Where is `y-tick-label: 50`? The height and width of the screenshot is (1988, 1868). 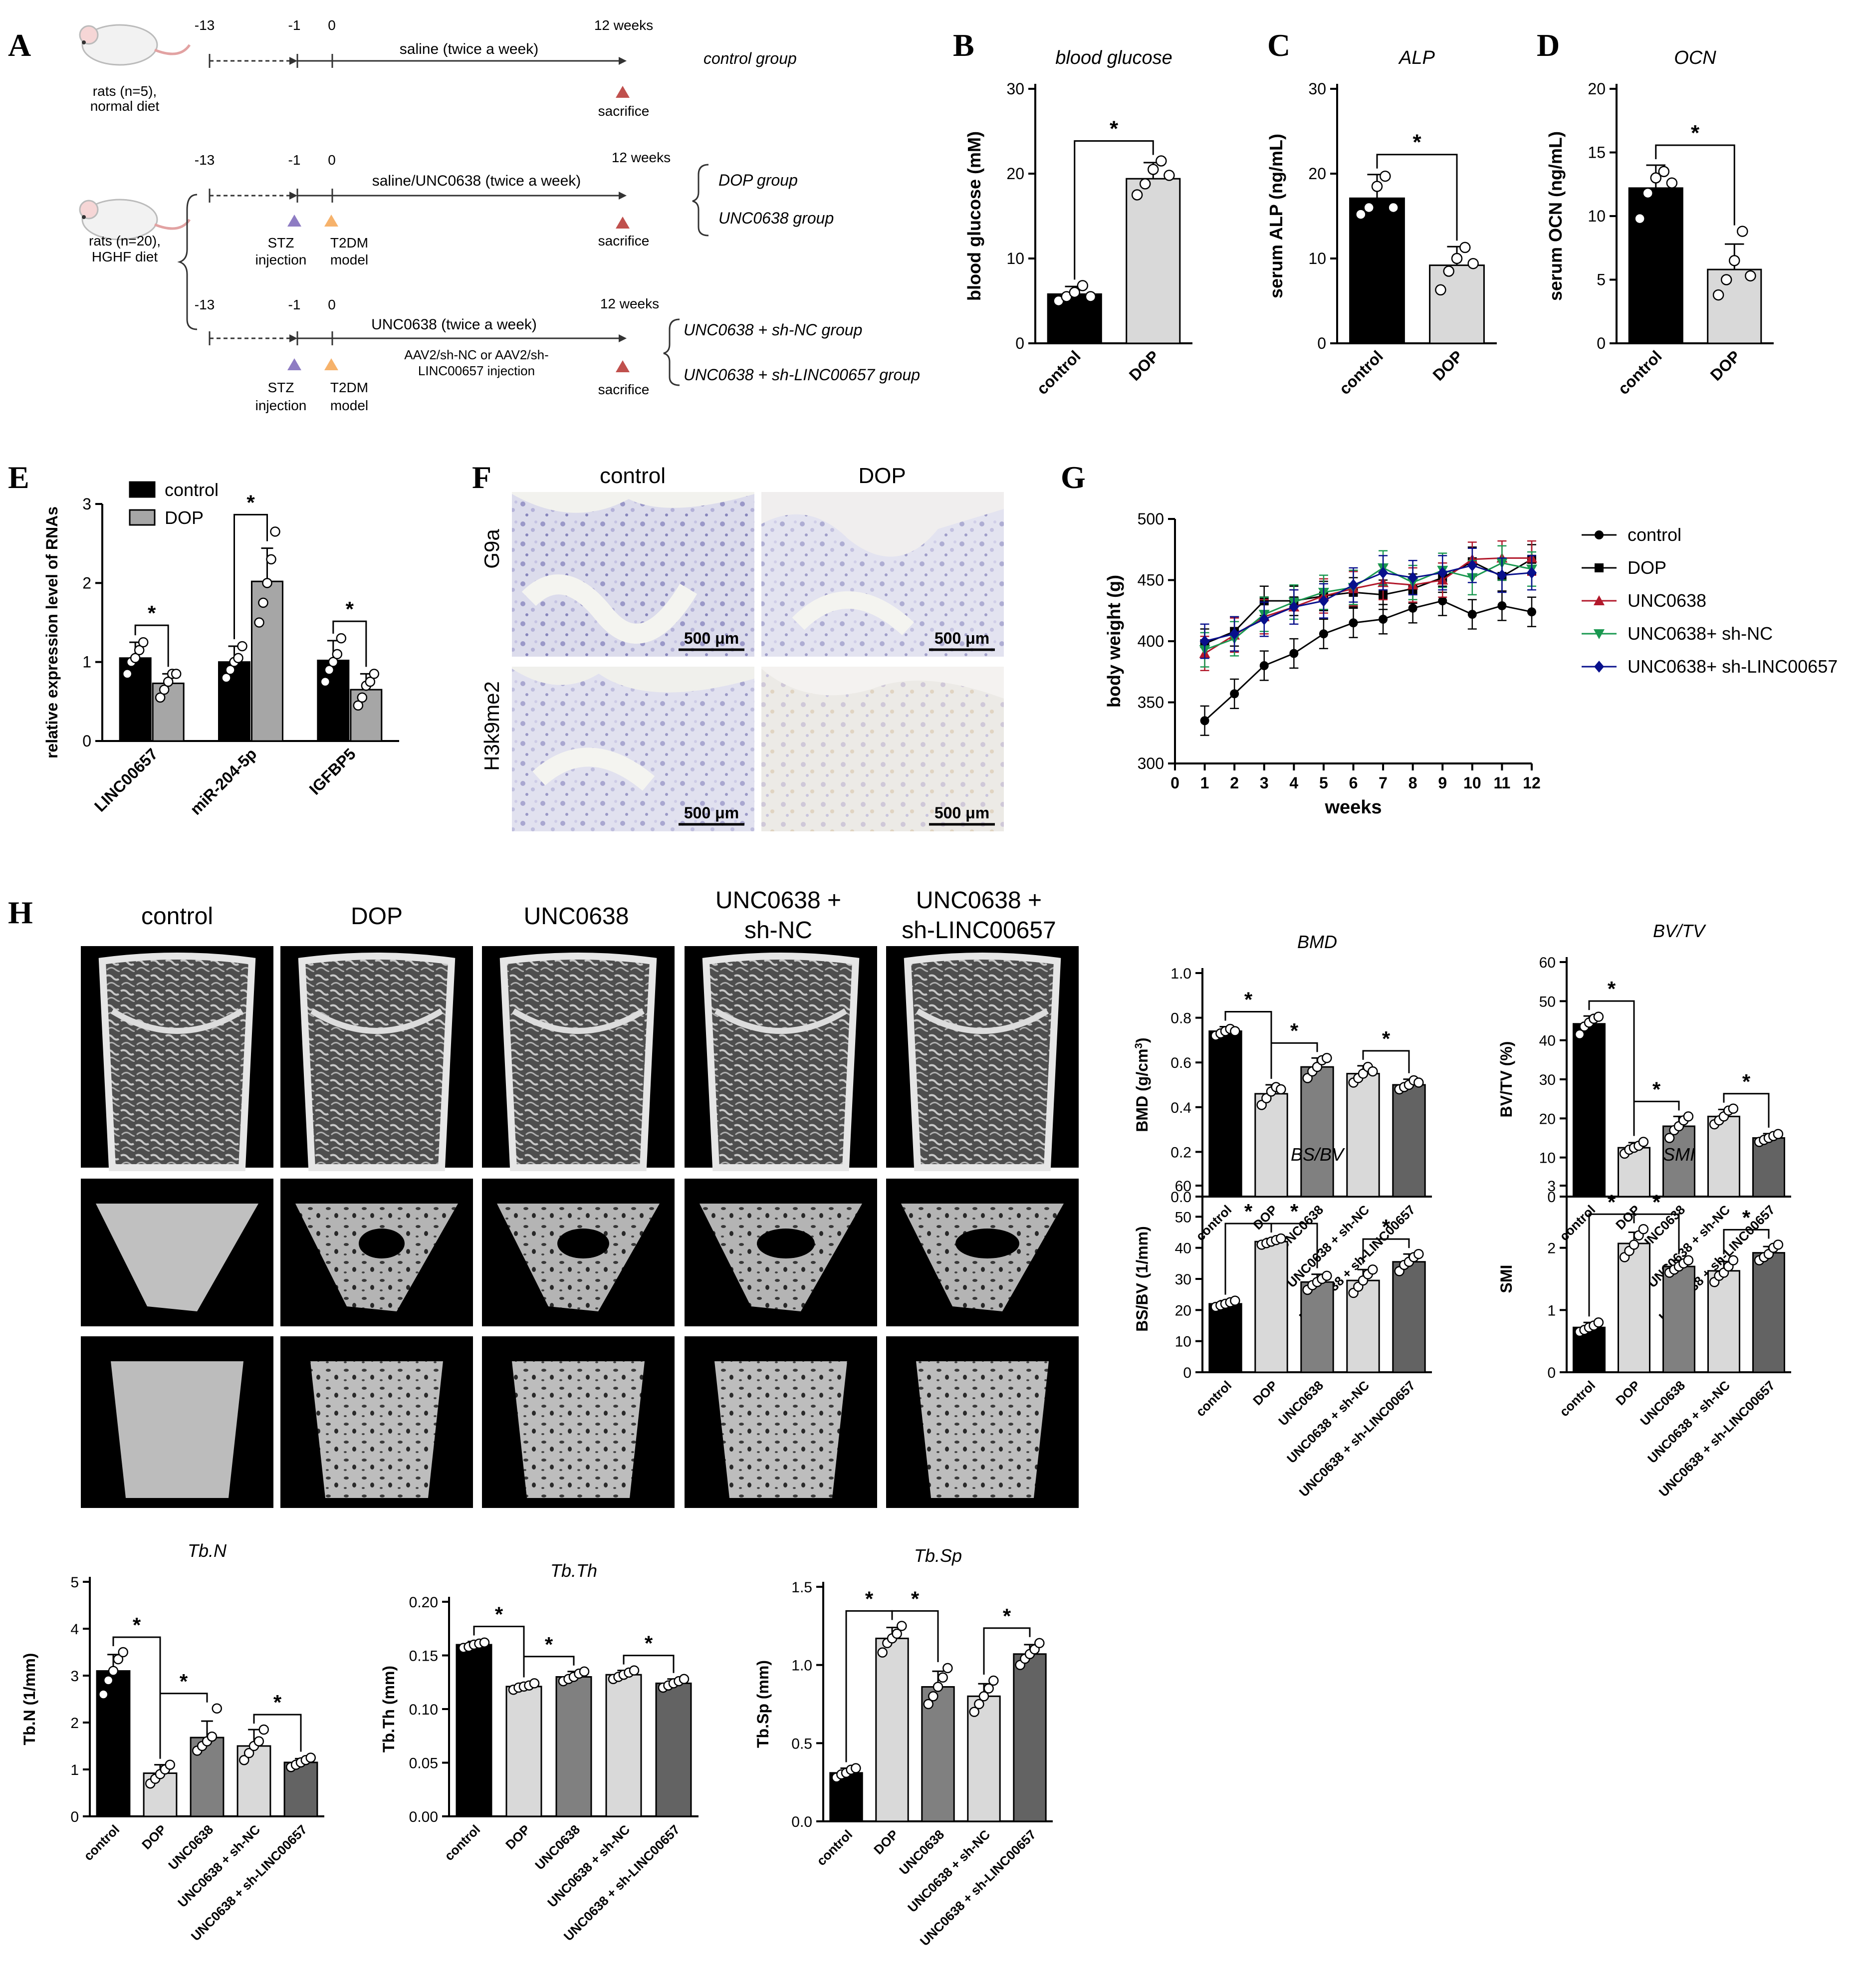
y-tick-label: 50 is located at coordinates (1547, 1002).